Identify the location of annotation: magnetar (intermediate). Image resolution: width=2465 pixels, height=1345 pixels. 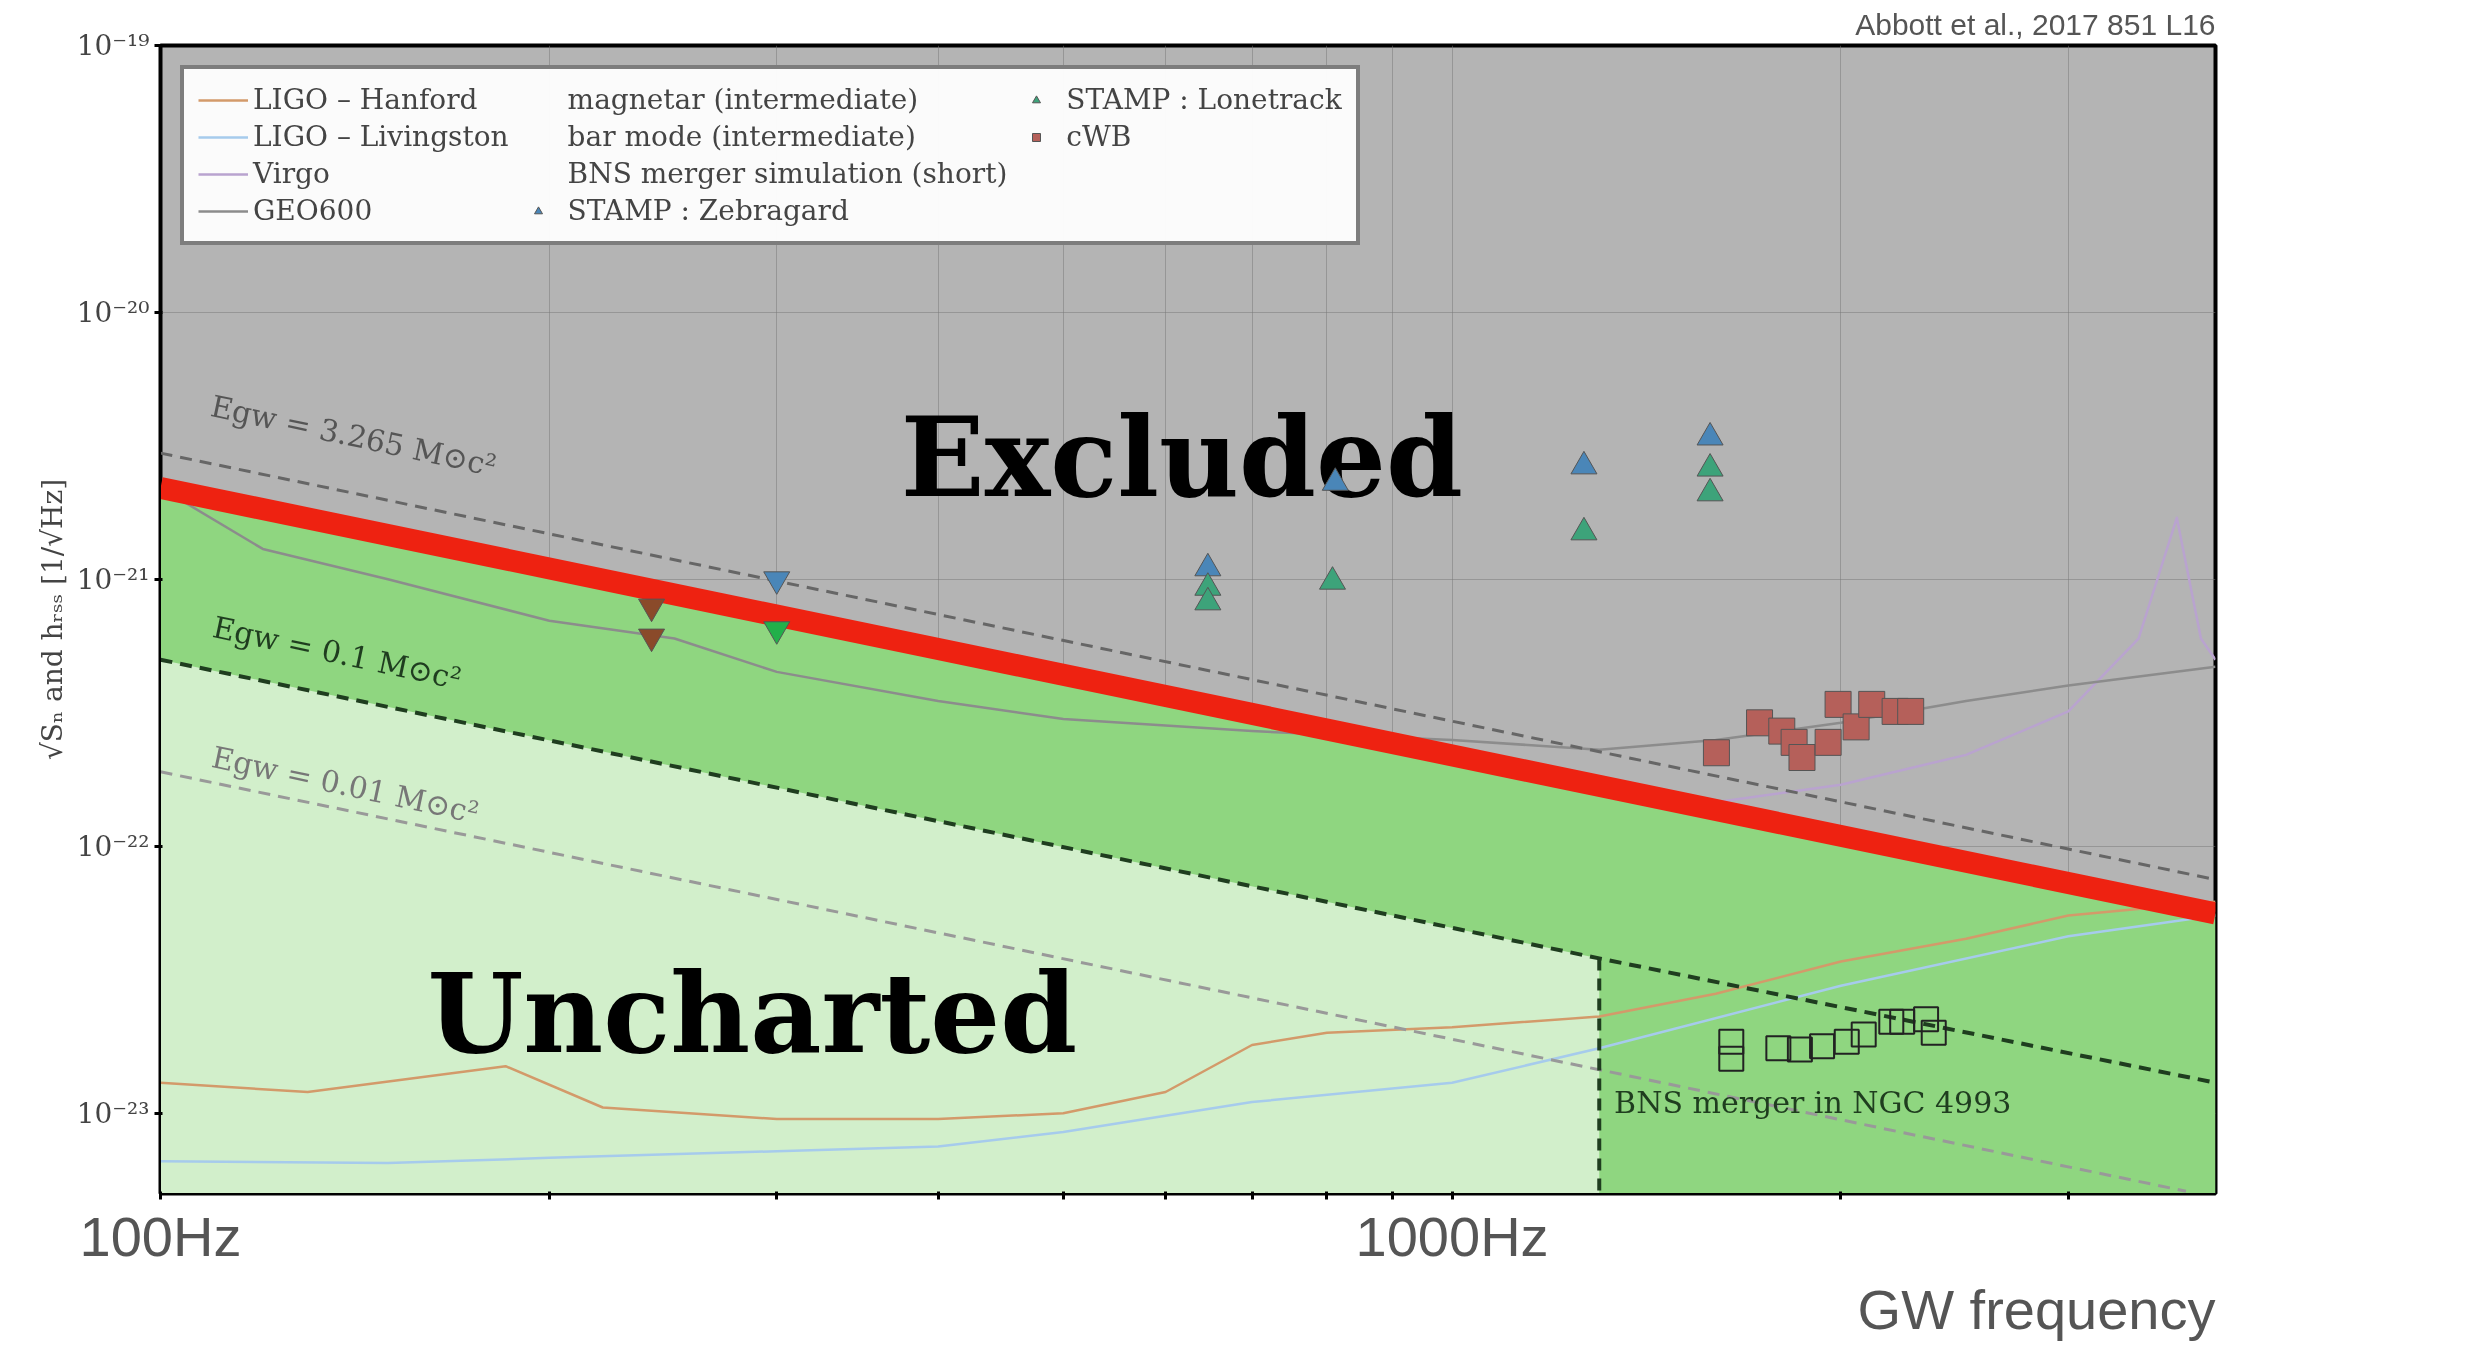
(743, 99).